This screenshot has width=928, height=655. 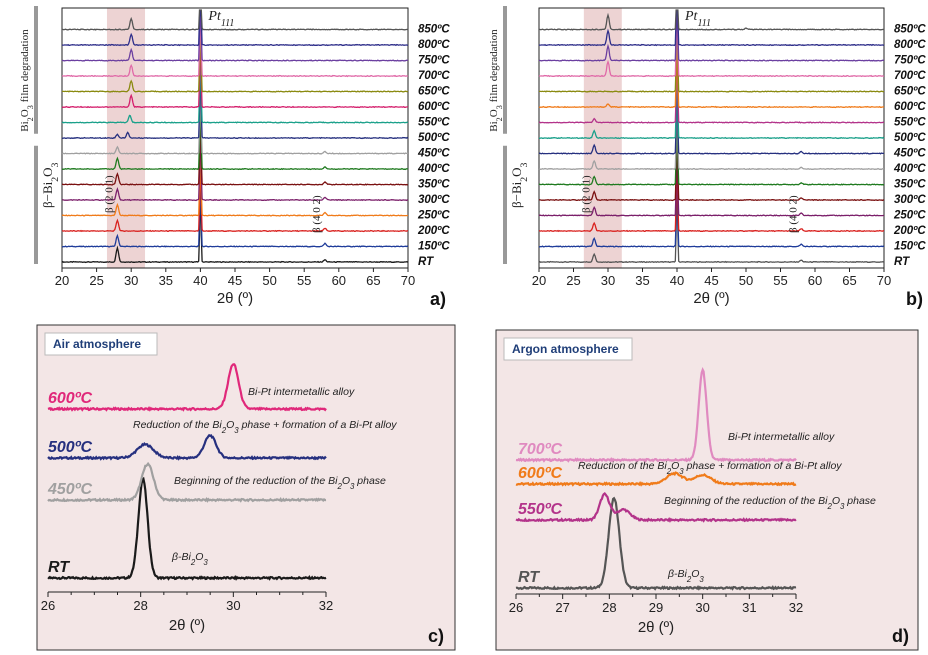 I want to click on x-tick-label: 32, so click(x=326, y=605).